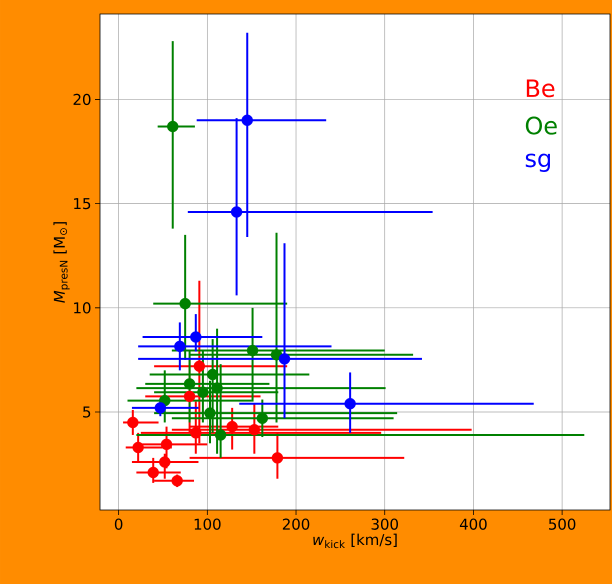 Image resolution: width=612 pixels, height=584 pixels. Describe the element at coordinates (86, 412) in the screenshot. I see `y-tick-label: 5` at that location.